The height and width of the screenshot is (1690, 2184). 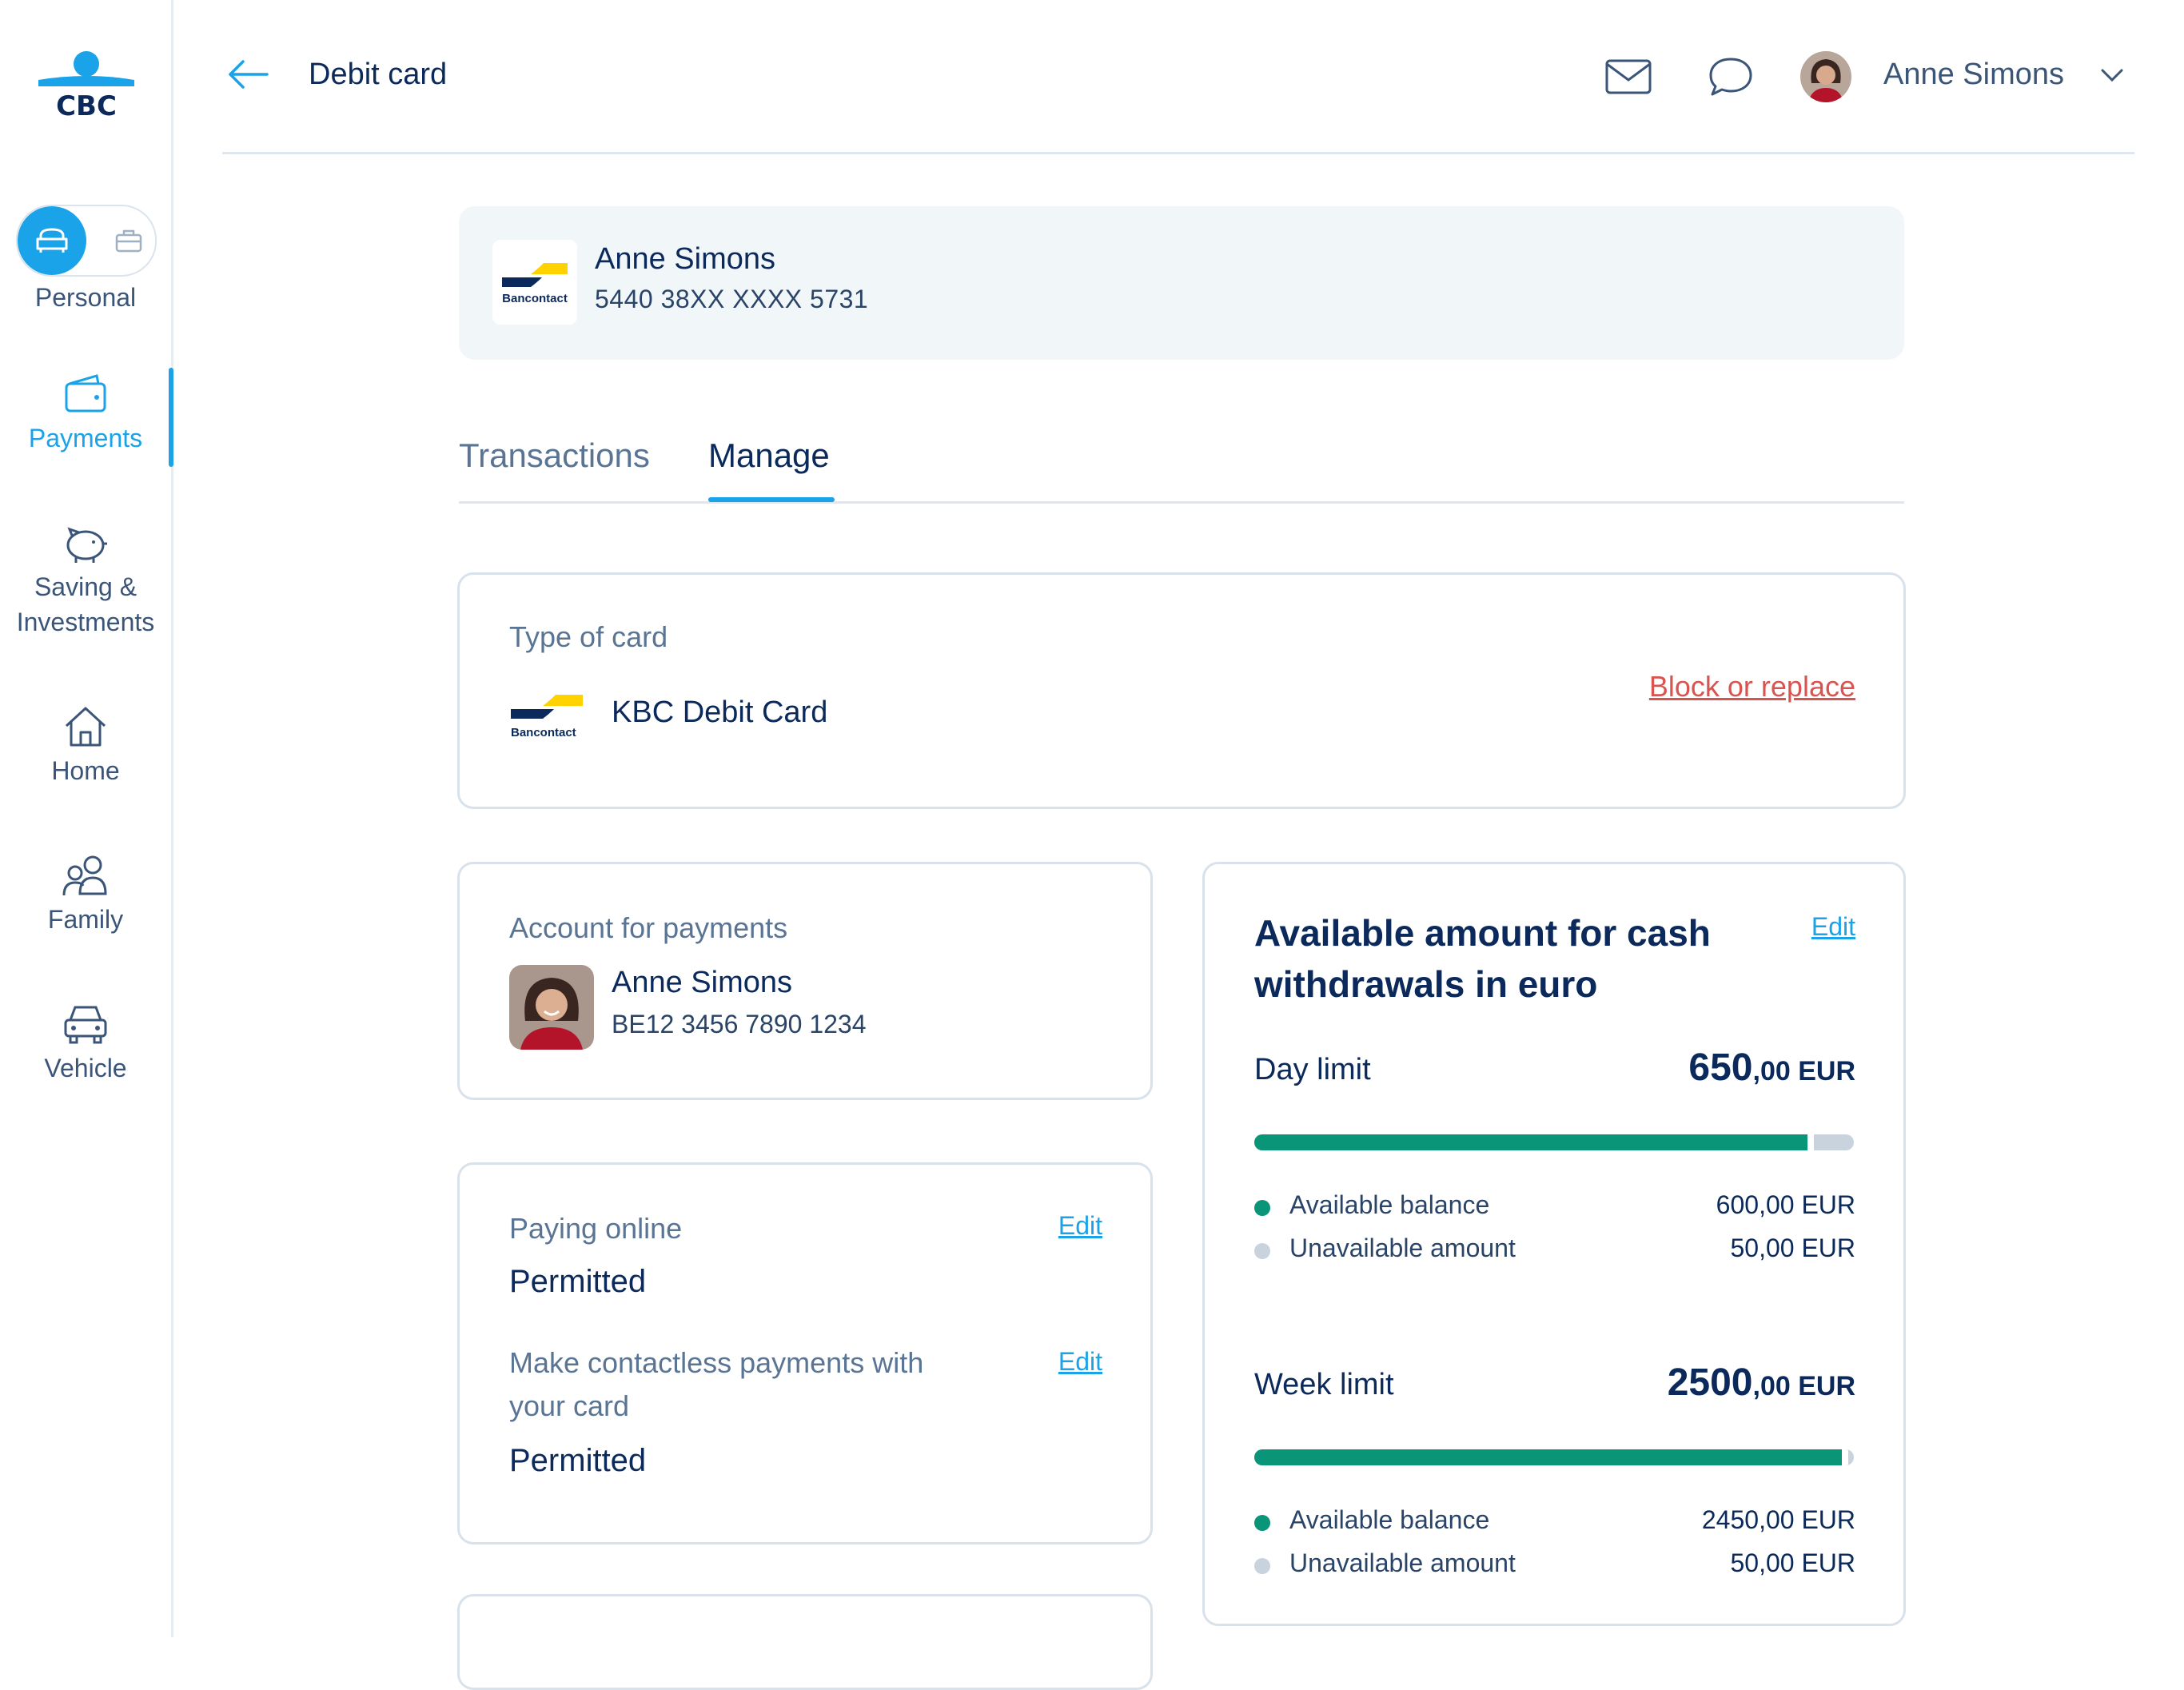 I want to click on account-avatar, so click(x=551, y=1008).